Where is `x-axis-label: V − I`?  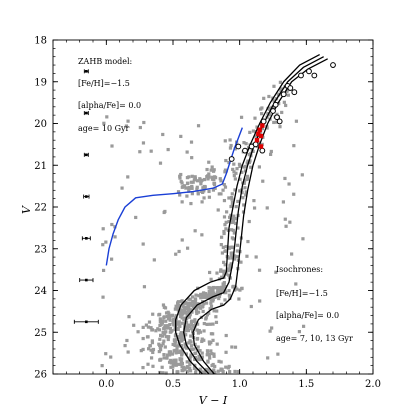 x-axis-label: V − I is located at coordinates (213, 400).